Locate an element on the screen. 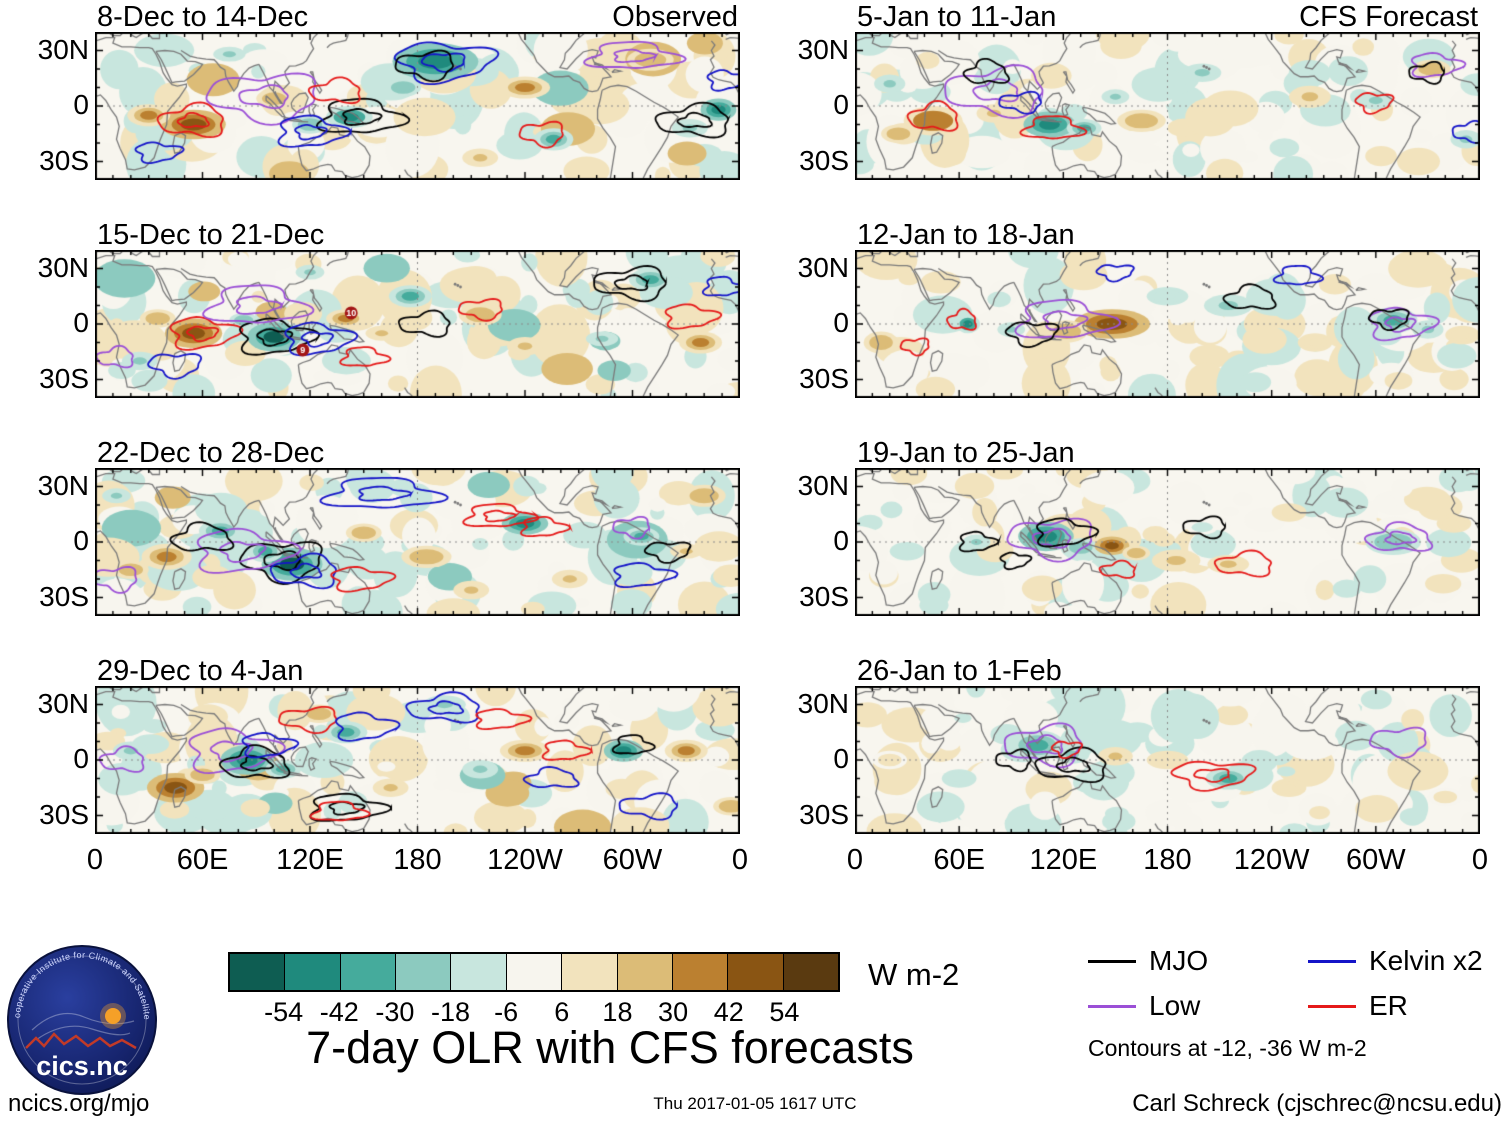 Image resolution: width=1510 pixels, height=1121 pixels. legend-item-mjo: MJO is located at coordinates (1198, 961).